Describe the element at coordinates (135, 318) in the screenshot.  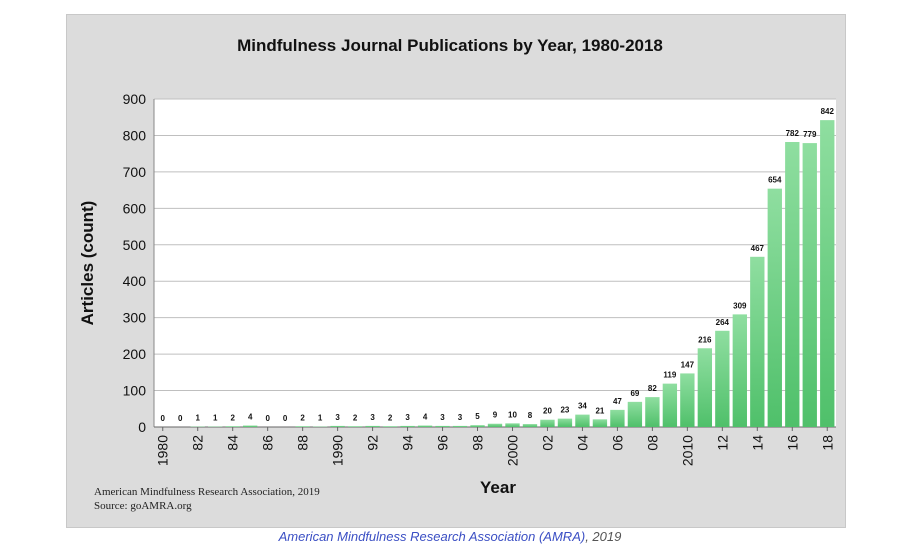
I see `y-tick-label: 300` at that location.